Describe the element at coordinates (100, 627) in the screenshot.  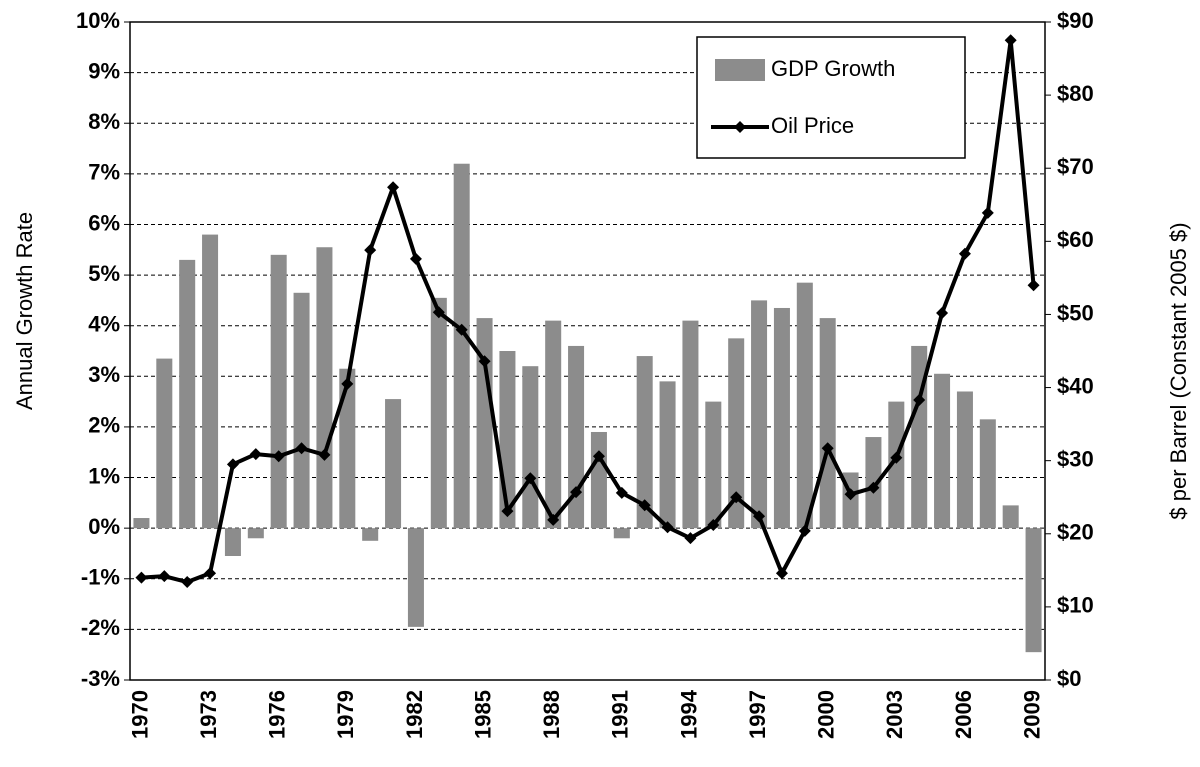
I see `y-tick-label: -2%` at that location.